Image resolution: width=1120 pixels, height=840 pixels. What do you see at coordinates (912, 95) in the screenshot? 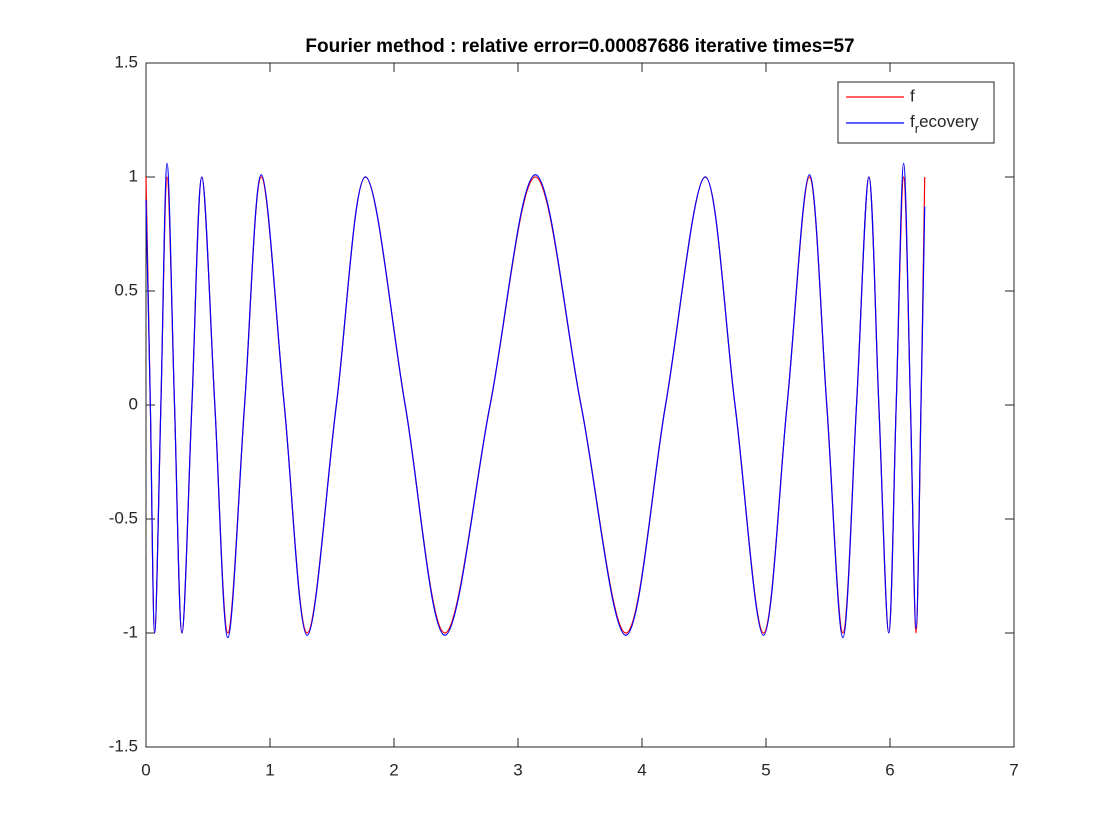
I see `legend-label: f` at bounding box center [912, 95].